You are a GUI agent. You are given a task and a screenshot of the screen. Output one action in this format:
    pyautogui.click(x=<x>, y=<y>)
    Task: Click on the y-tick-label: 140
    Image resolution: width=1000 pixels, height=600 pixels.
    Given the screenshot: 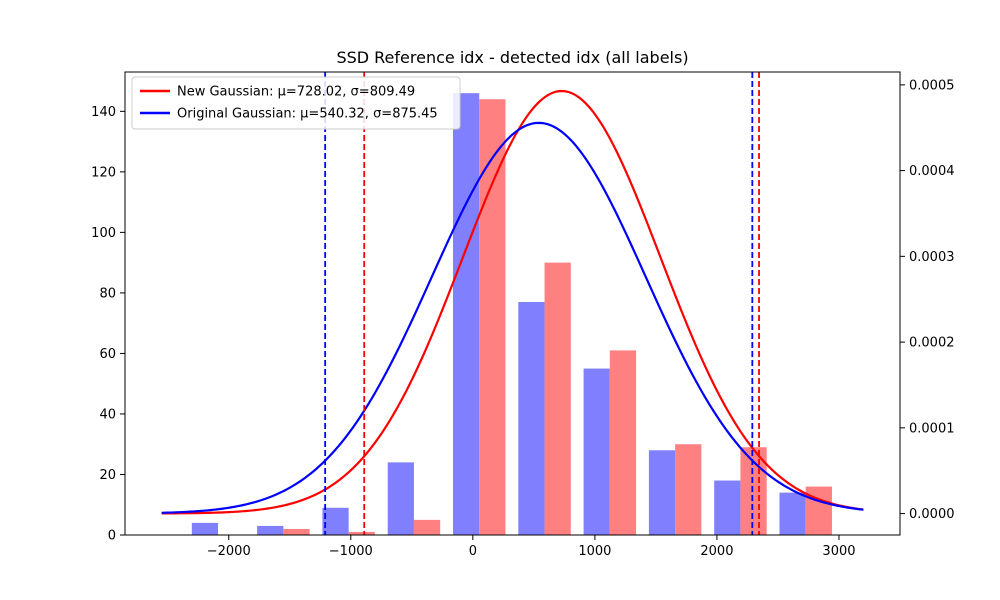 What is the action you would take?
    pyautogui.click(x=103, y=112)
    